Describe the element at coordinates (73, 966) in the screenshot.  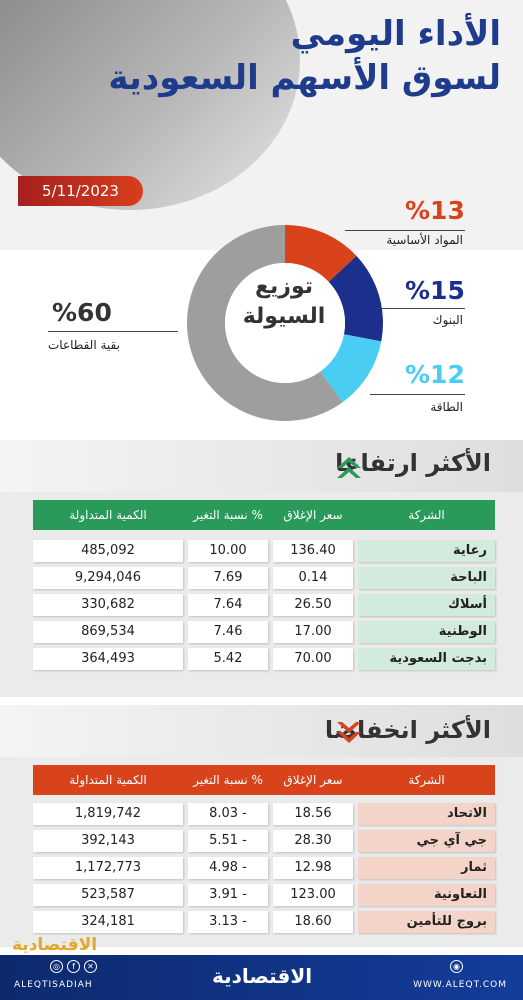
I see `facebook-icon: f` at that location.